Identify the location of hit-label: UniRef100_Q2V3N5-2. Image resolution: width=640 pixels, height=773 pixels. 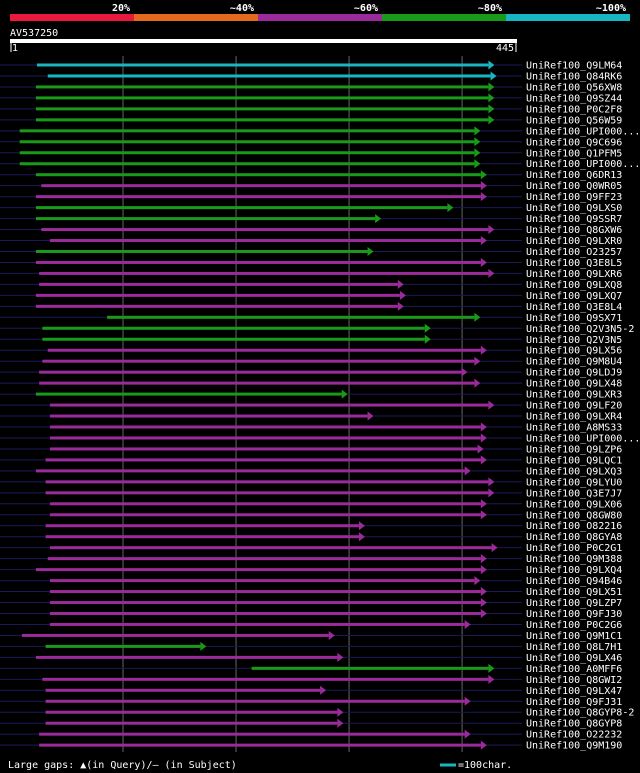
(580, 329).